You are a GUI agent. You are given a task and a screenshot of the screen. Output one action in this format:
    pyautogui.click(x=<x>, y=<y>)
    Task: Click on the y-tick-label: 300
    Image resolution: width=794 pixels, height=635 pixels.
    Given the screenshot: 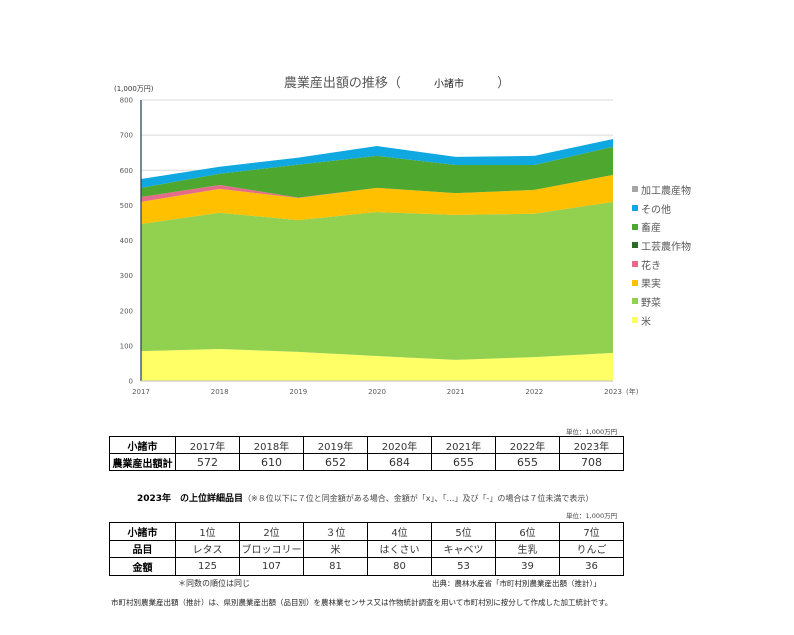 What is the action you would take?
    pyautogui.click(x=126, y=276)
    